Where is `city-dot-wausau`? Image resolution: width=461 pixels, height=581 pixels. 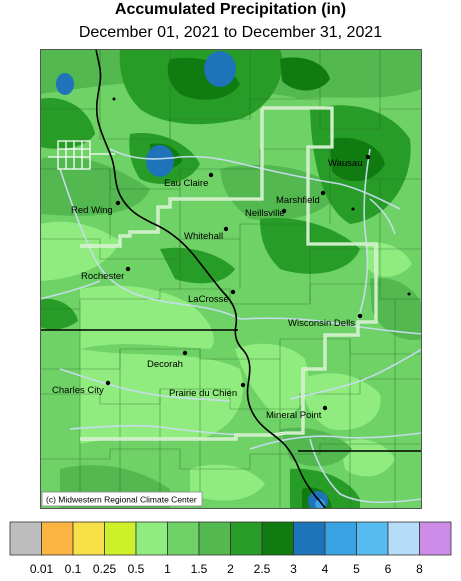 city-dot-wausau is located at coordinates (368, 157).